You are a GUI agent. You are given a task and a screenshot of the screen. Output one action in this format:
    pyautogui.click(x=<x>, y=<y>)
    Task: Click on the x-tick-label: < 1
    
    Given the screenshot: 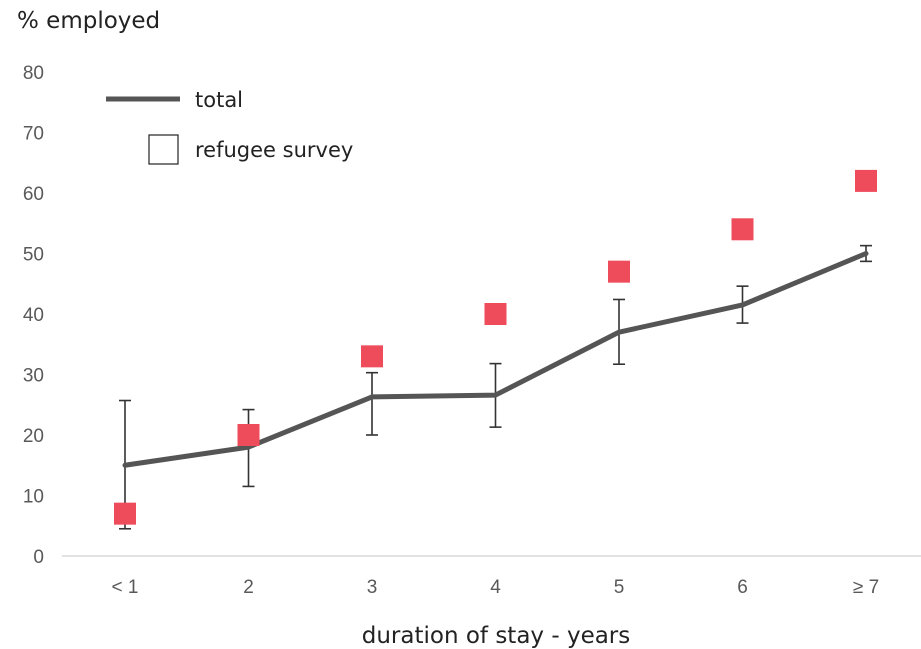 What is the action you would take?
    pyautogui.click(x=125, y=587)
    